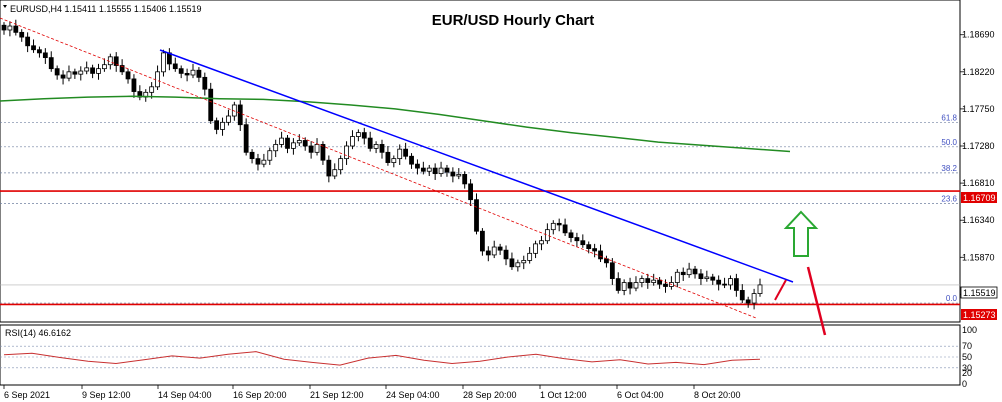  I want to click on rsi-tick-label: 0, so click(964, 384).